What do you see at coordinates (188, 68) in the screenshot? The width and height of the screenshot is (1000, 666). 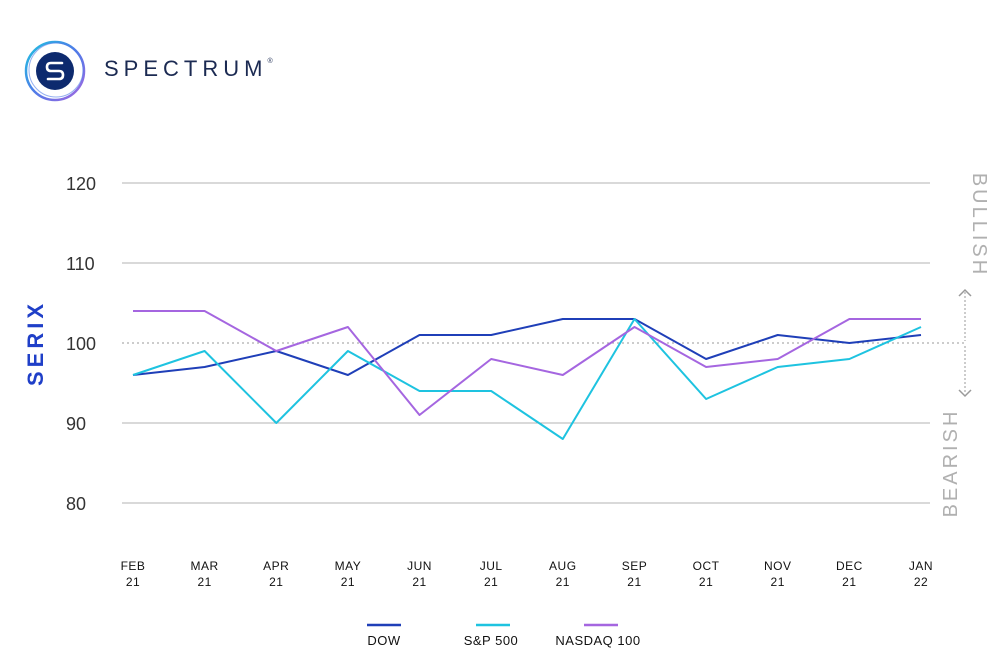 I see `brand-name: SPECTRUM®` at bounding box center [188, 68].